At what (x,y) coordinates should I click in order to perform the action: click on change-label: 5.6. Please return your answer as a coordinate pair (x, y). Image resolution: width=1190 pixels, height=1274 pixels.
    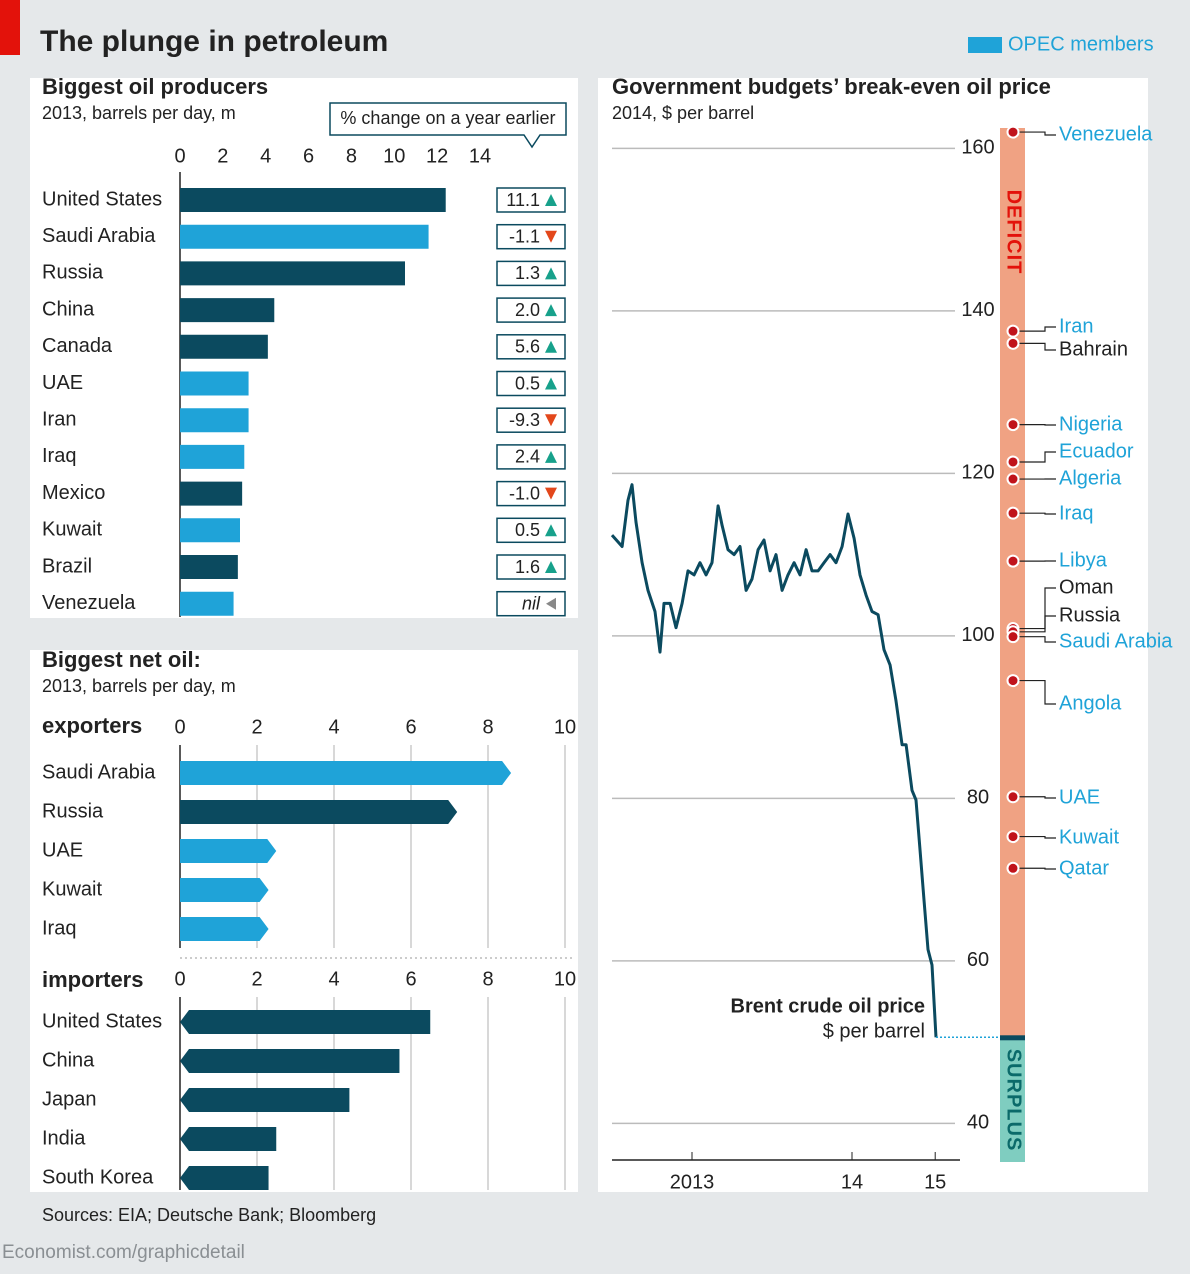
    Looking at the image, I should click on (527, 347).